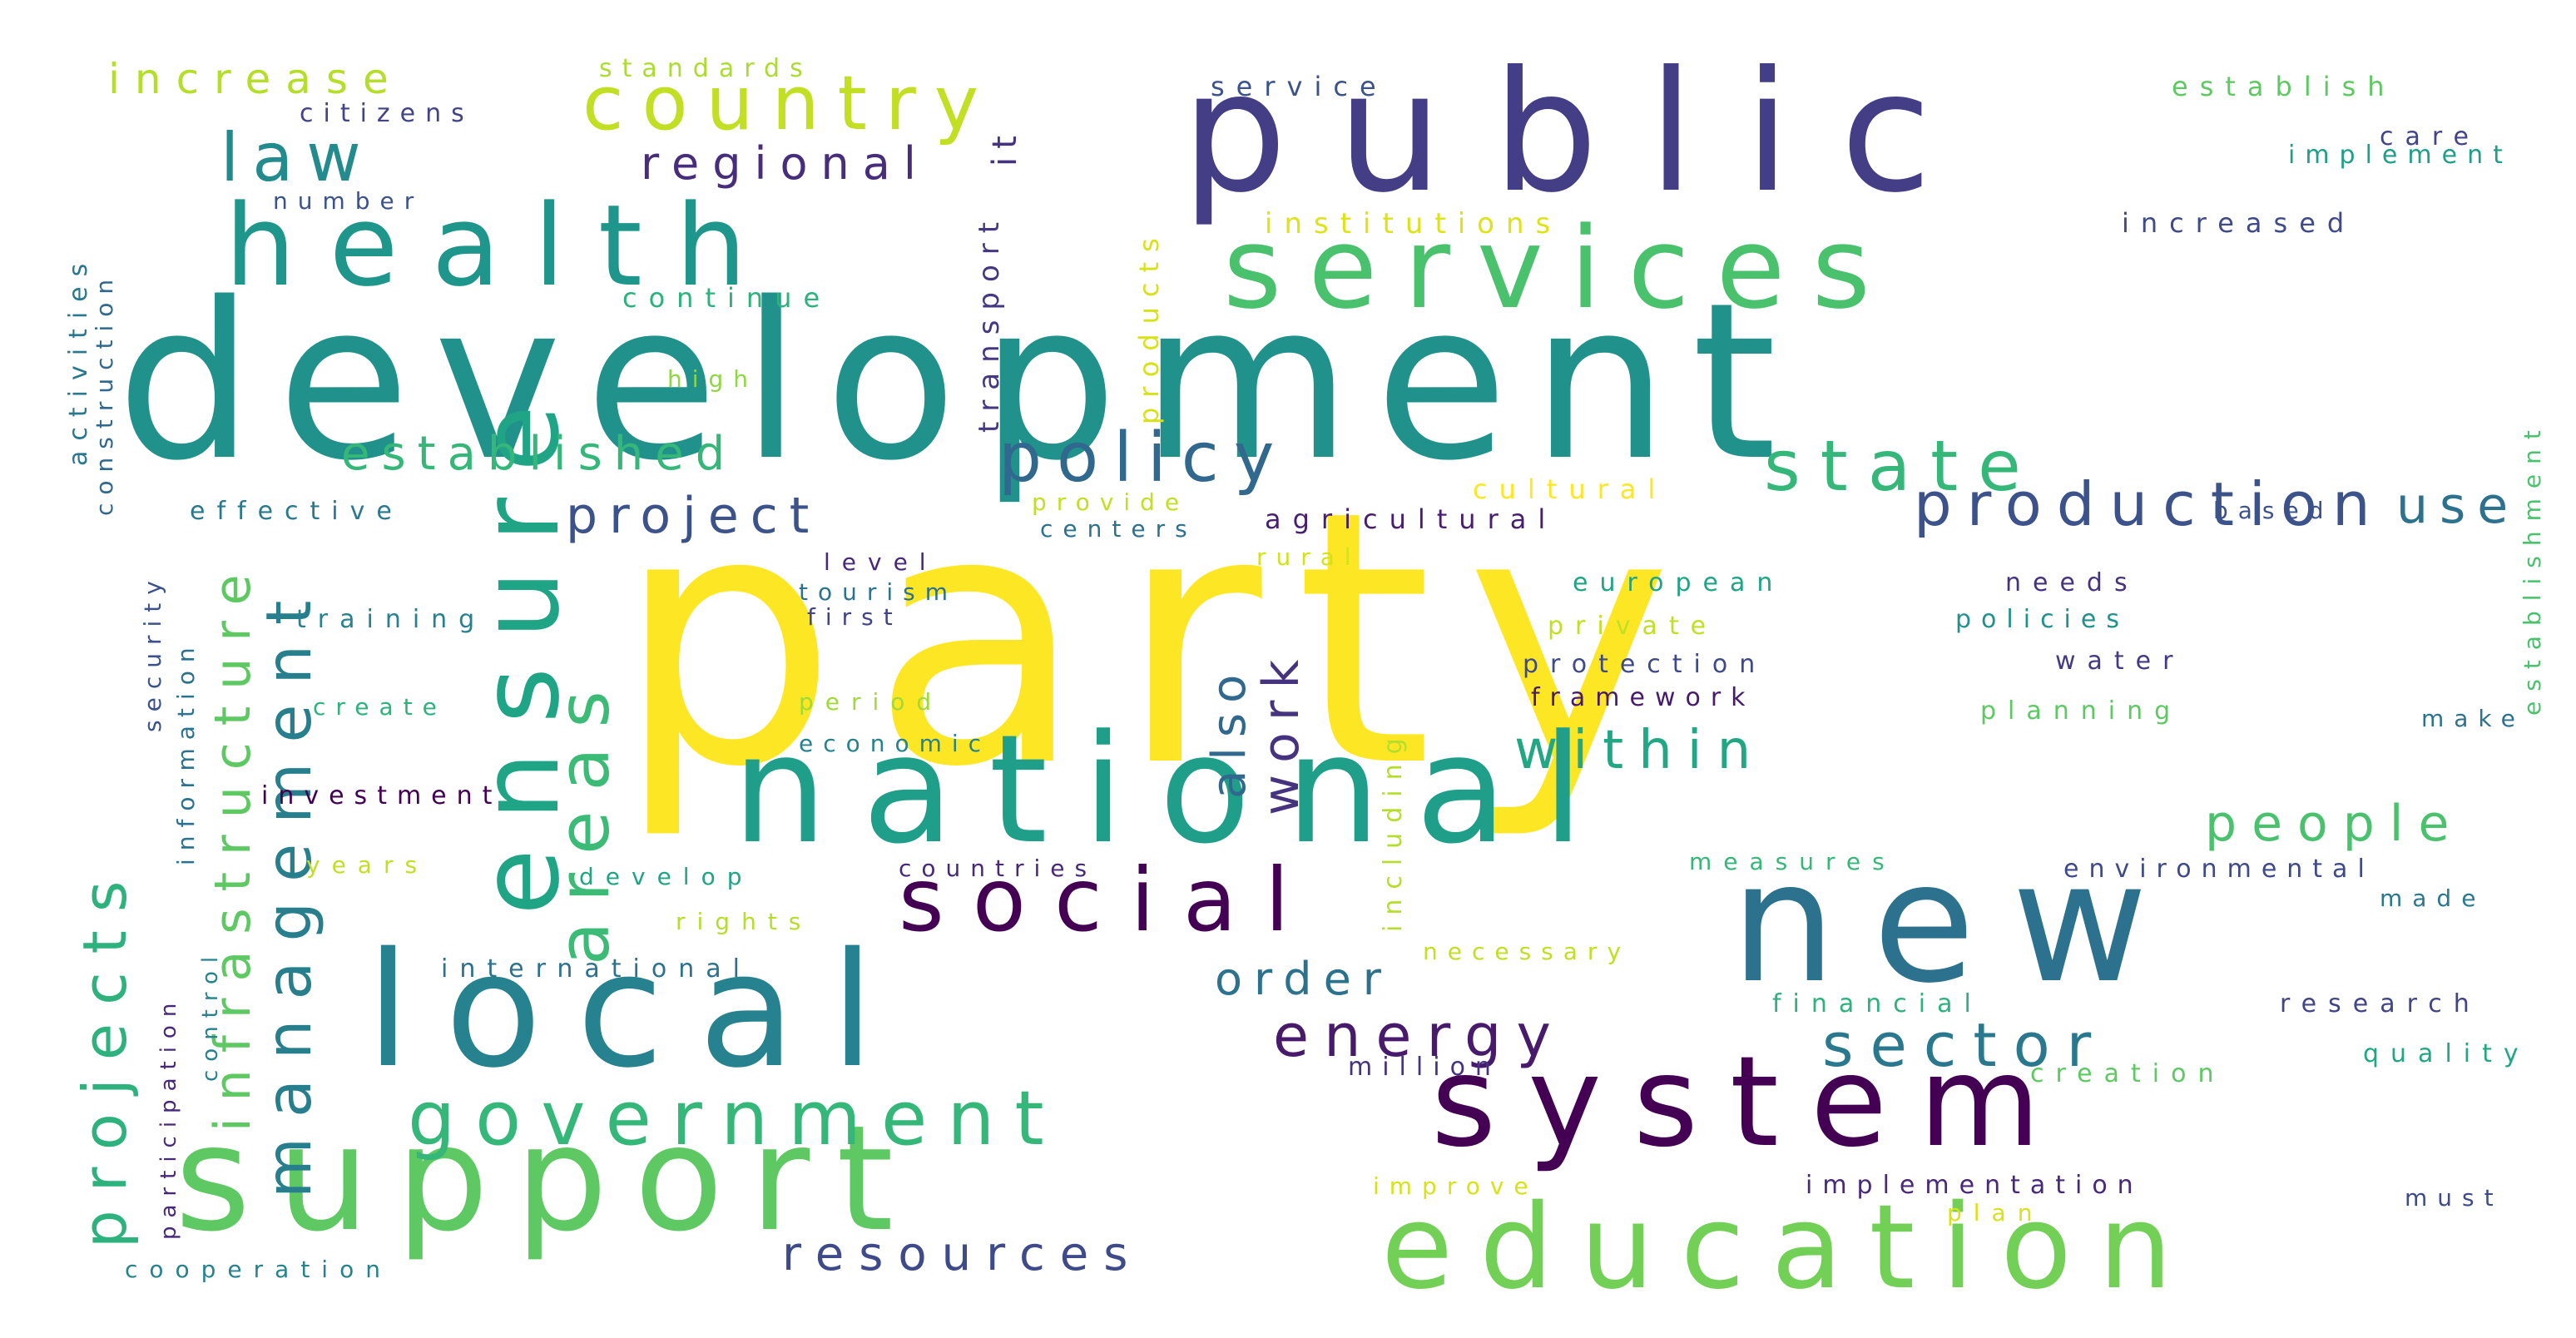 The width and height of the screenshot is (2576, 1338). I want to click on word-quality: quality, so click(2446, 1053).